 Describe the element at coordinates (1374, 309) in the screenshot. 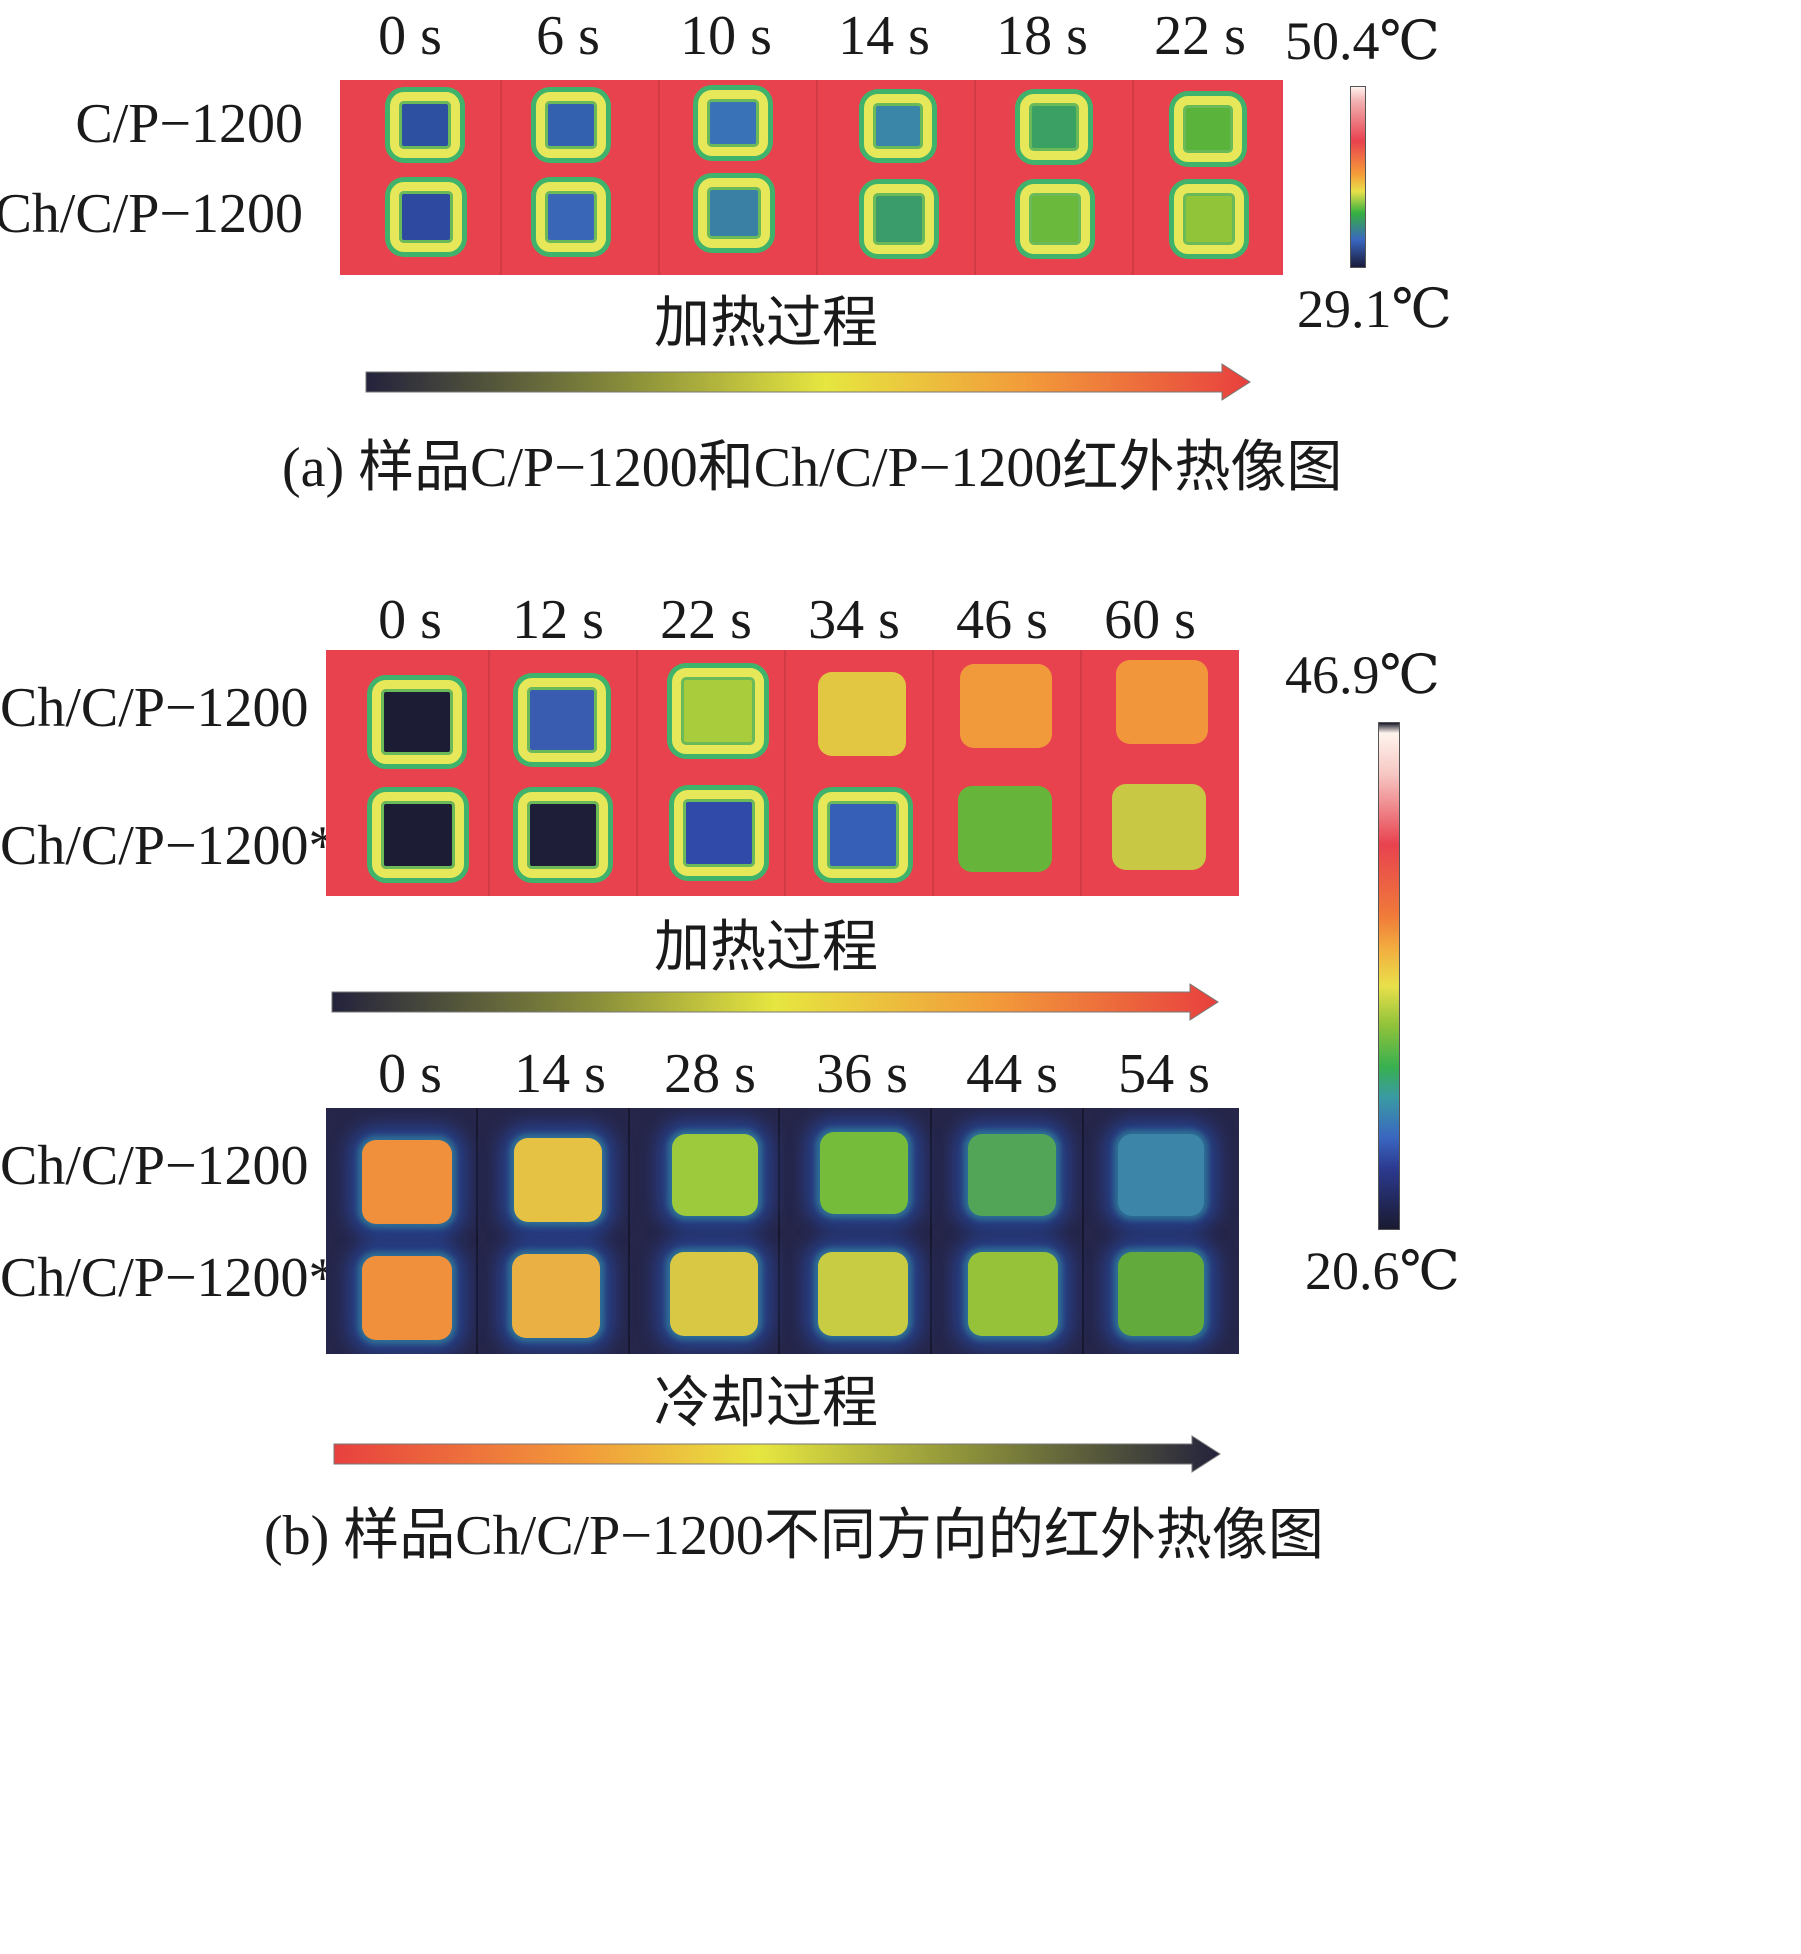

I see `scale-min-label: 29.1℃` at that location.